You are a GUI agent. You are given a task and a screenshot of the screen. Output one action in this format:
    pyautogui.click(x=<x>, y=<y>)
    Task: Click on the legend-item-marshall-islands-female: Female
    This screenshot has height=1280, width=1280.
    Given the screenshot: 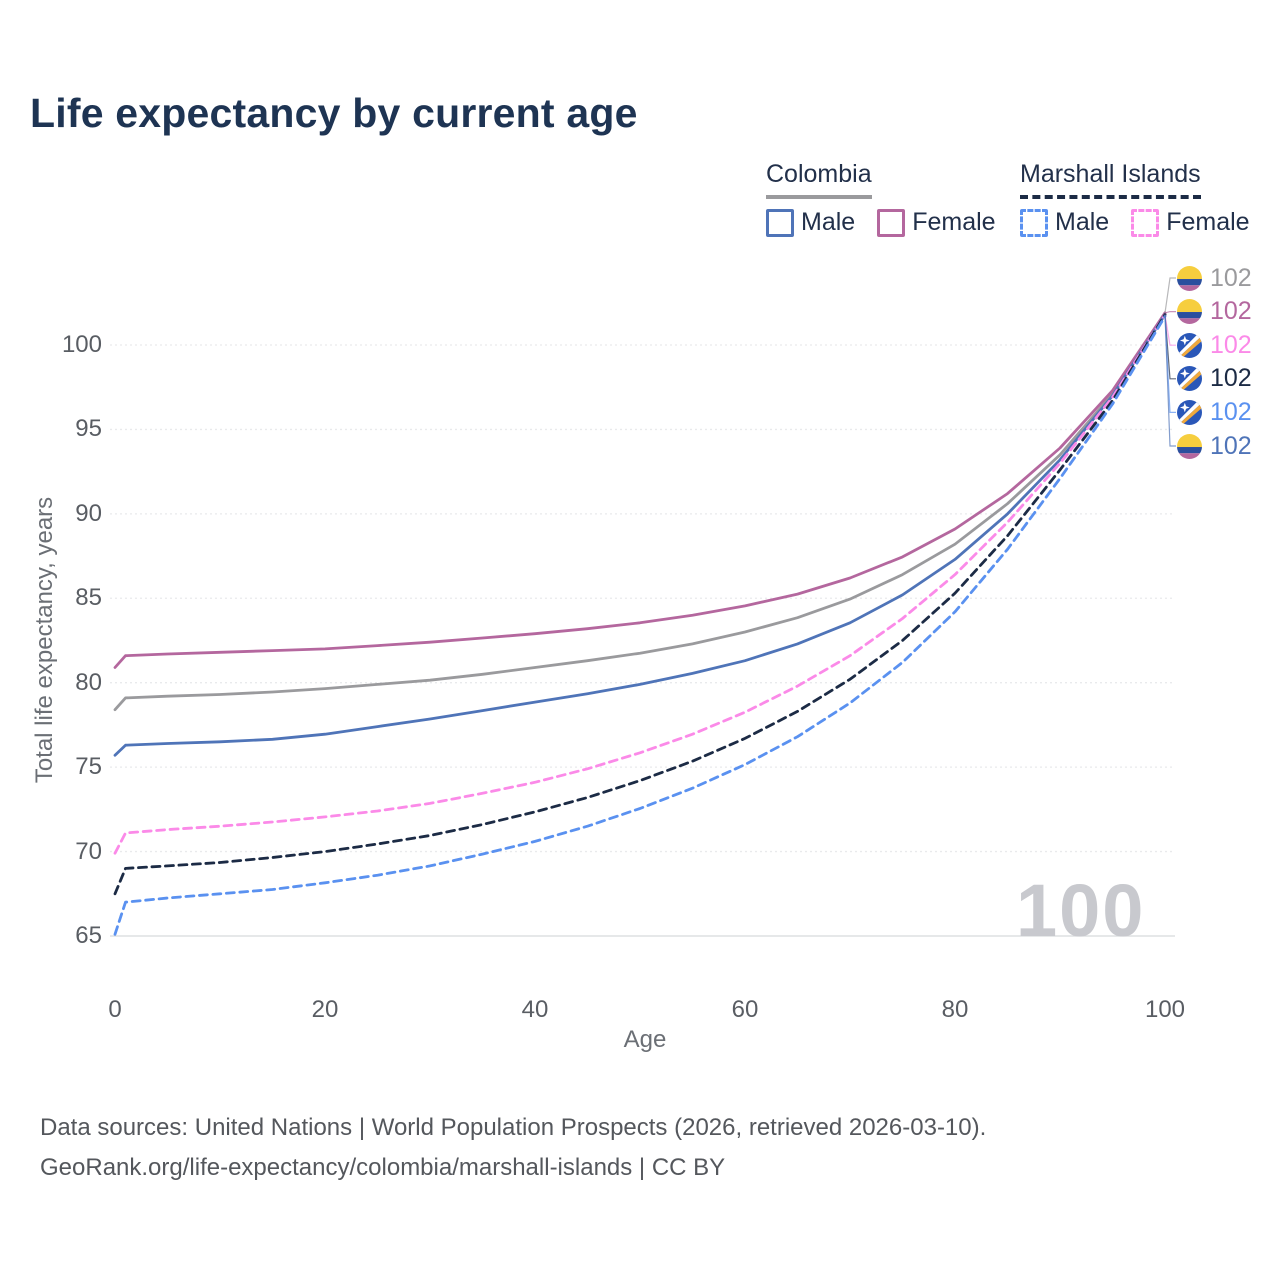 What is the action you would take?
    pyautogui.click(x=1190, y=222)
    